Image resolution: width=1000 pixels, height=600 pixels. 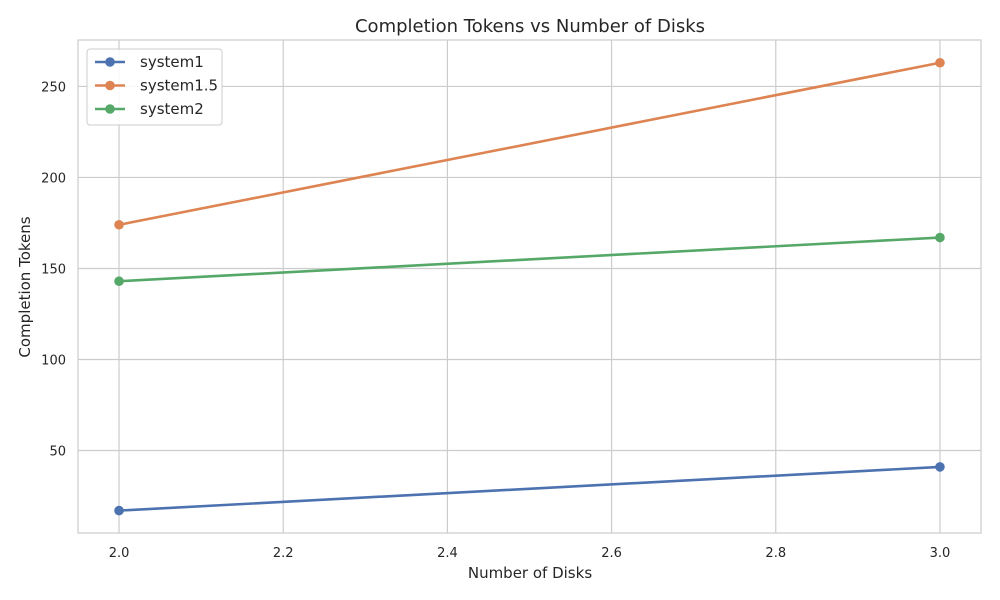 I want to click on series-system1, so click(x=529, y=489).